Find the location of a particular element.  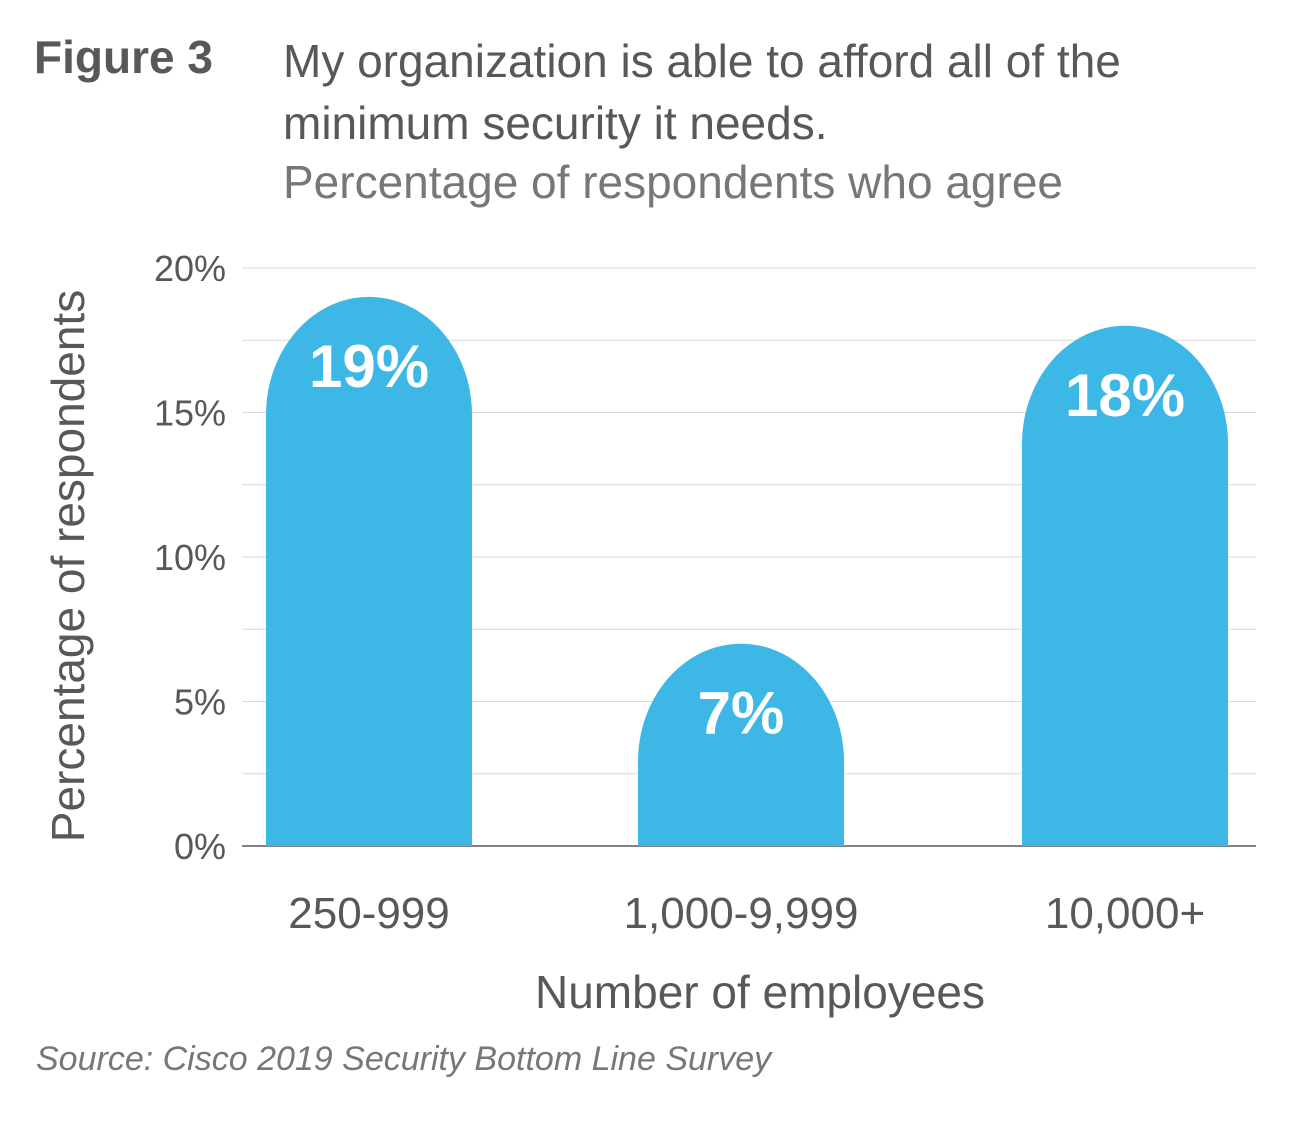

y-tick-label: 10% is located at coordinates (190, 557).